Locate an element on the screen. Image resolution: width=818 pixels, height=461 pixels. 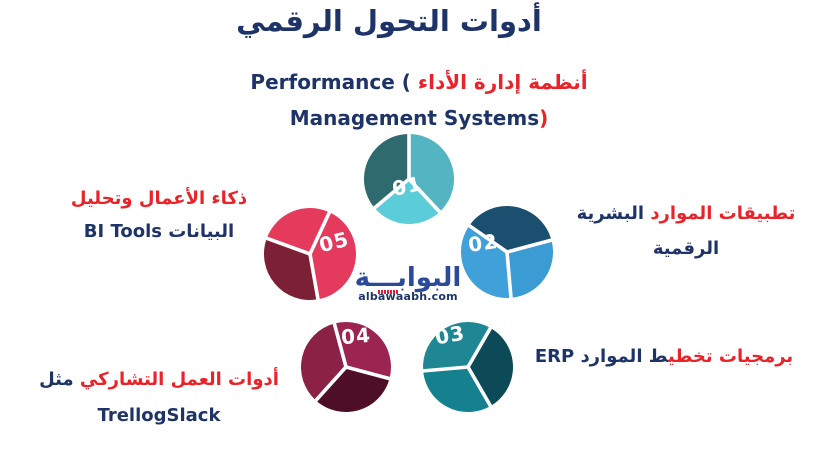
page-title: أدوات التحول الرقمي is located at coordinates (389, 21).